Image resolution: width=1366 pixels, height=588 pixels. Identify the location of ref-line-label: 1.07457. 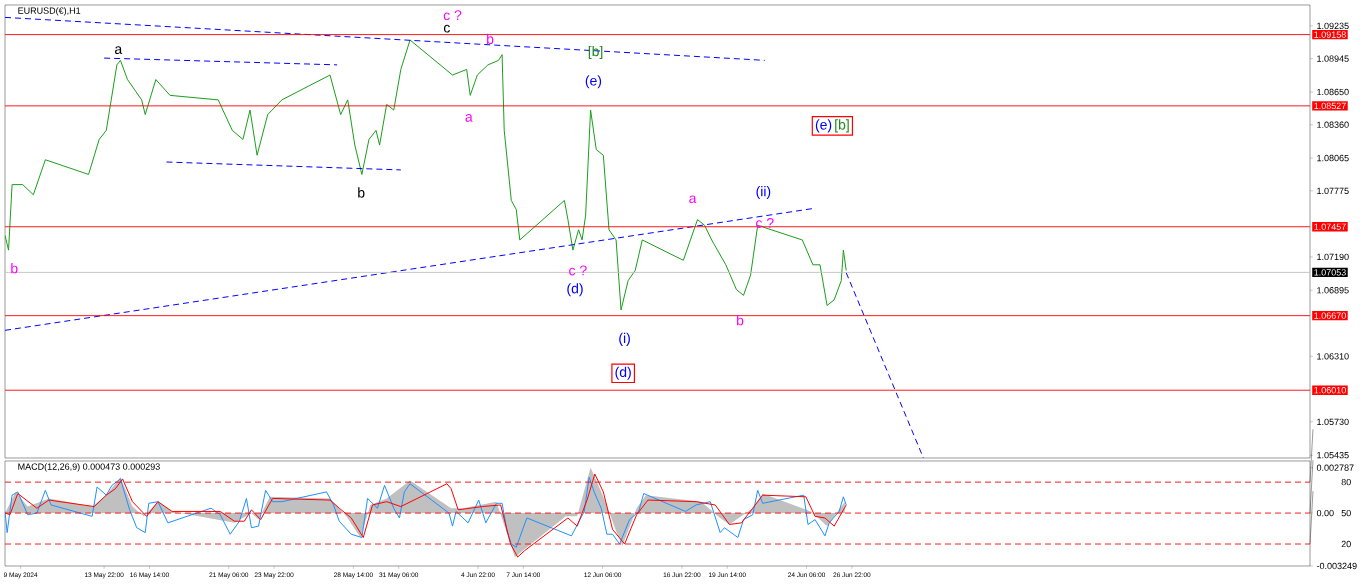
(1330, 226).